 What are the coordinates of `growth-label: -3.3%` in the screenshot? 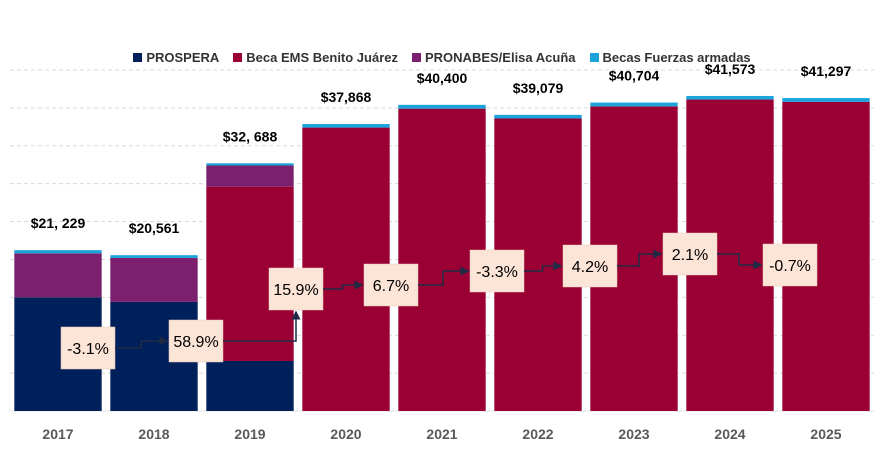 It's located at (497, 272).